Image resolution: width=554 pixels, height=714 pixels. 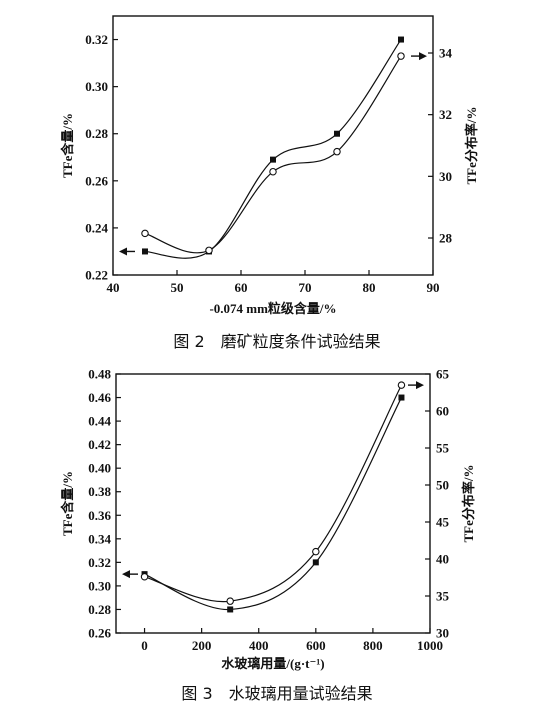 I want to click on x-axis-label: -0.074 mm粒级含量/%, so click(x=272, y=308).